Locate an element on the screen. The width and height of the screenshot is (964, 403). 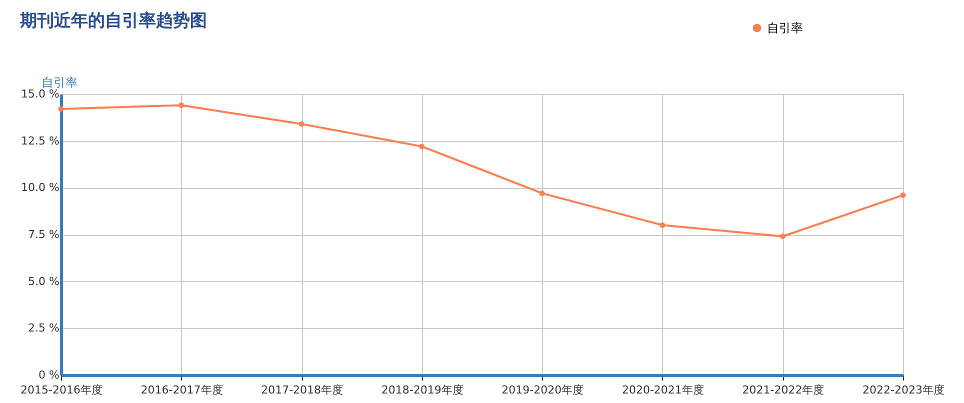
y-tick-label: 7.5 % is located at coordinates (44, 234).